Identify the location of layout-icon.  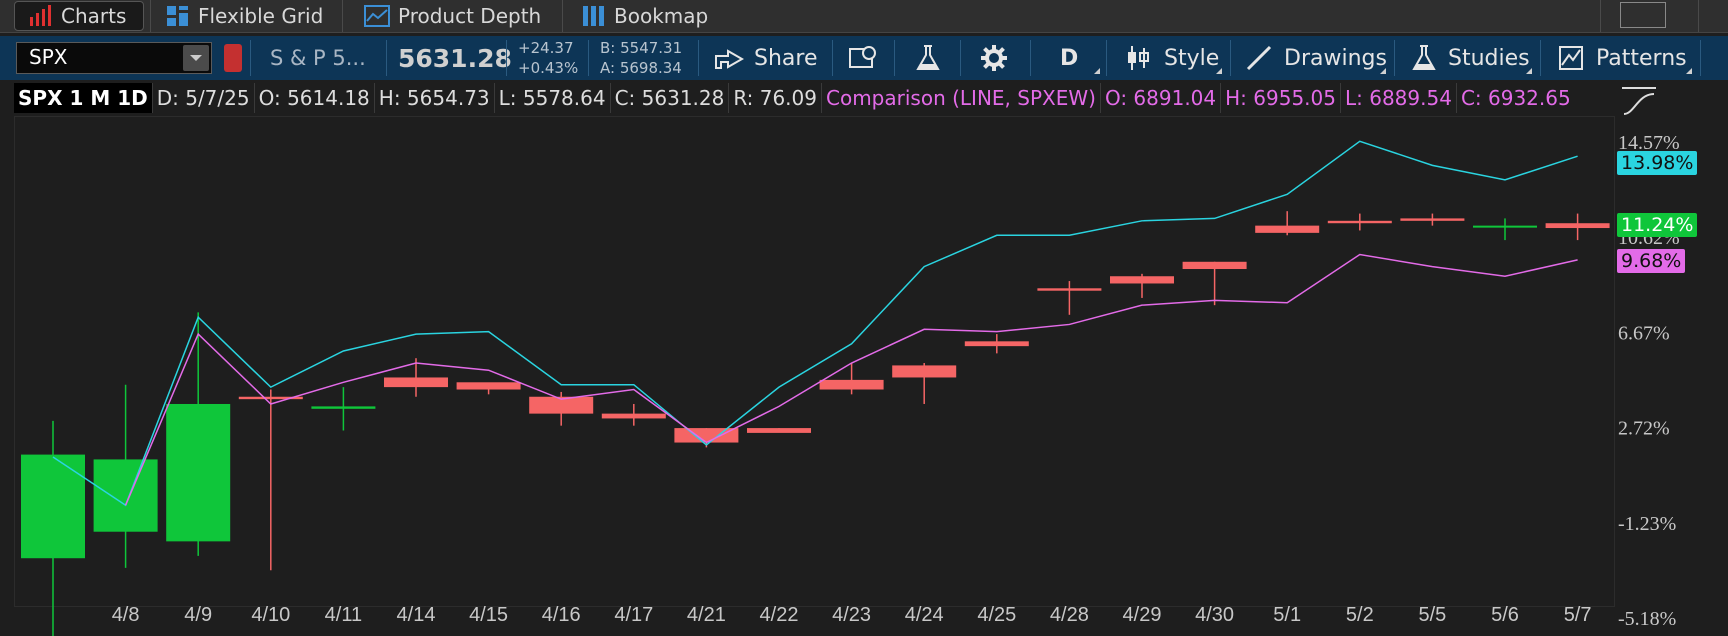
(862, 57).